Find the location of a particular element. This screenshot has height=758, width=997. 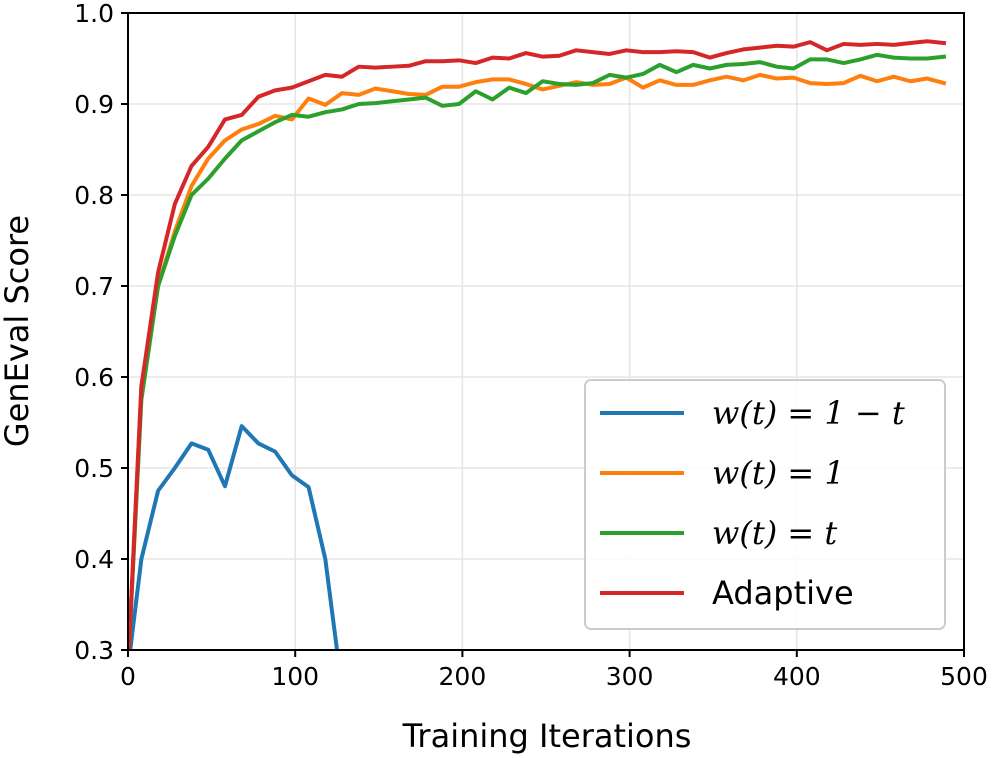

x-tick-label: 300 is located at coordinates (630, 676).